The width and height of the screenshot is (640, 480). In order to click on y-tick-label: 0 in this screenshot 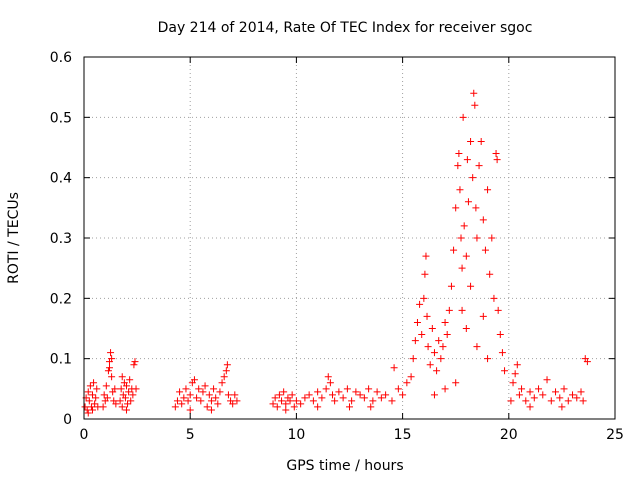, I will do `click(67, 420)`.